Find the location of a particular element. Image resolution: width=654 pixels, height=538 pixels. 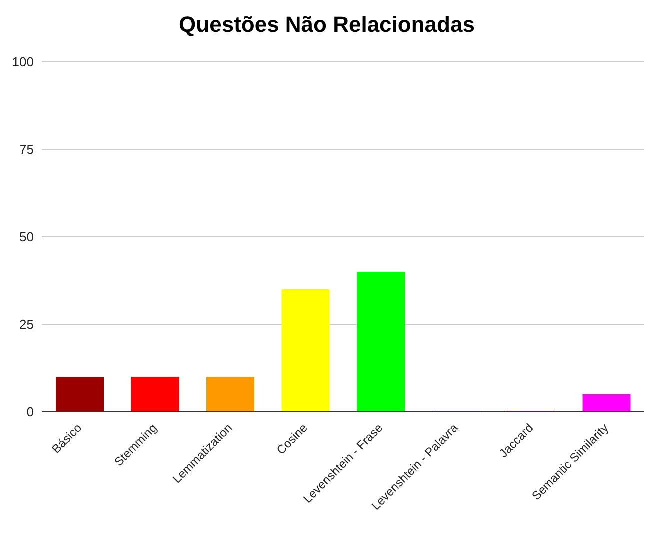

y-tick-label: 0 is located at coordinates (30, 412).